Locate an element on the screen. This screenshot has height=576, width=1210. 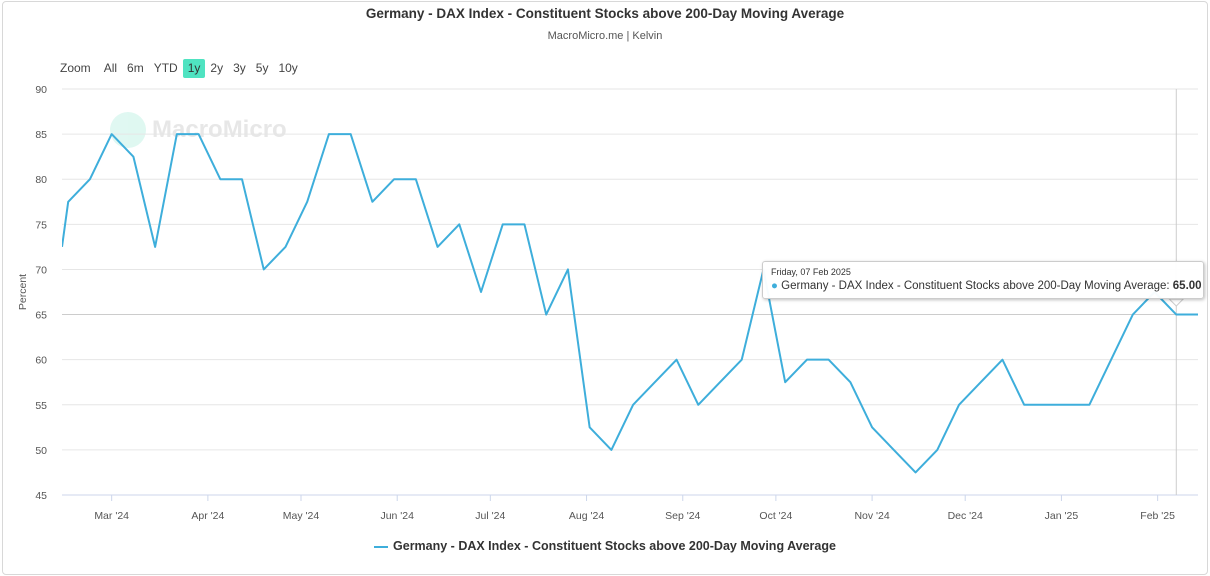
zoom-2y-button: 2y is located at coordinates (217, 68).